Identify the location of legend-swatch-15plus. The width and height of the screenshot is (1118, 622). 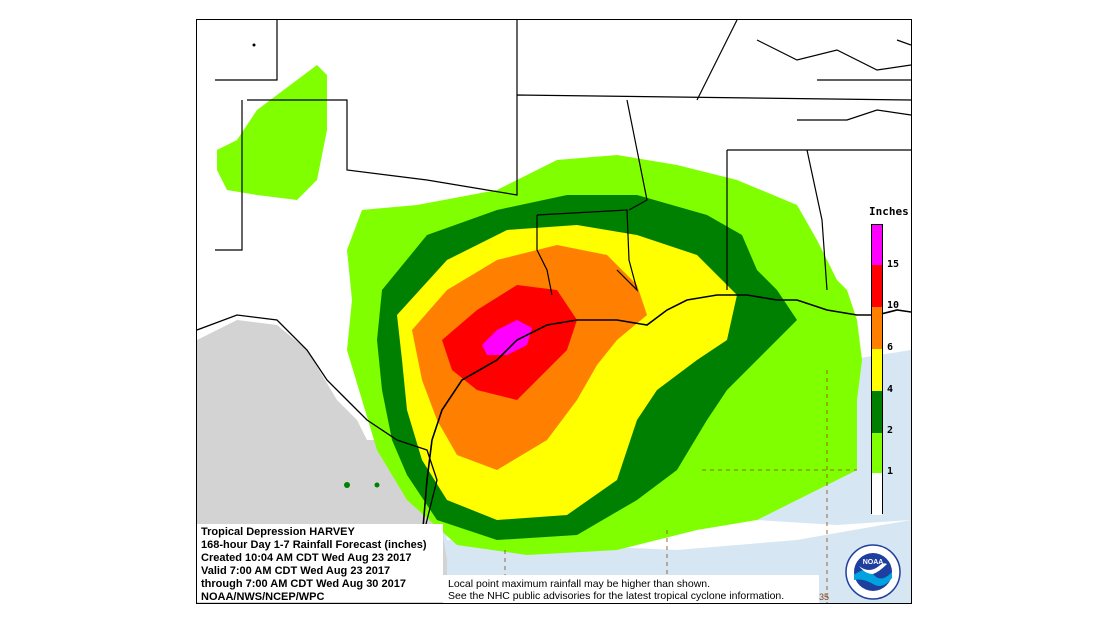
(877, 245).